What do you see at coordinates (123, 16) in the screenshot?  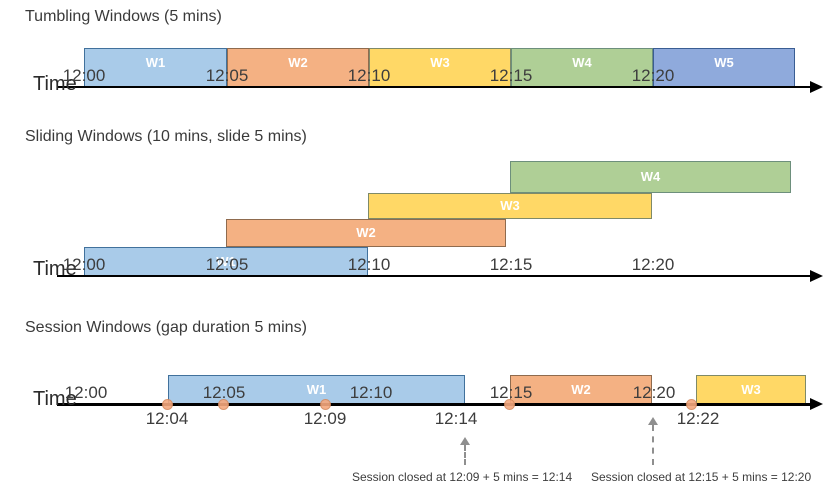 I see `tumbling-title: Tumbling Windows (5 mins)` at bounding box center [123, 16].